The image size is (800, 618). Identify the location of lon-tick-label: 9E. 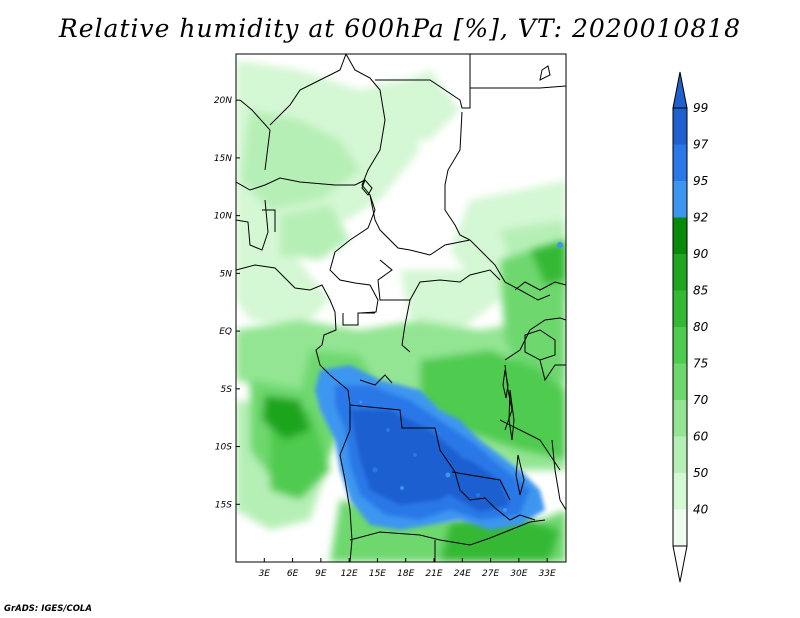
(321, 574).